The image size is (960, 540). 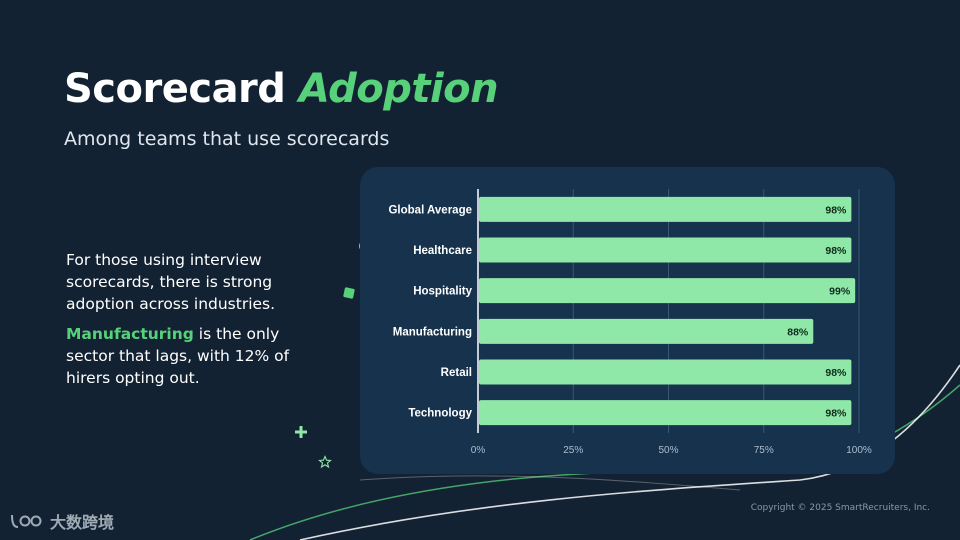 I want to click on category-label: Manufacturing, so click(x=432, y=332).